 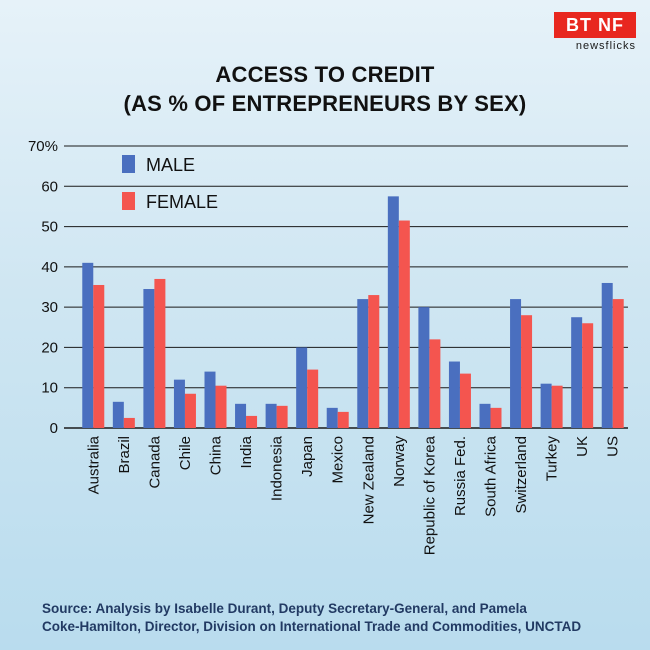 What do you see at coordinates (613, 446) in the screenshot?
I see `x-tick-label: US` at bounding box center [613, 446].